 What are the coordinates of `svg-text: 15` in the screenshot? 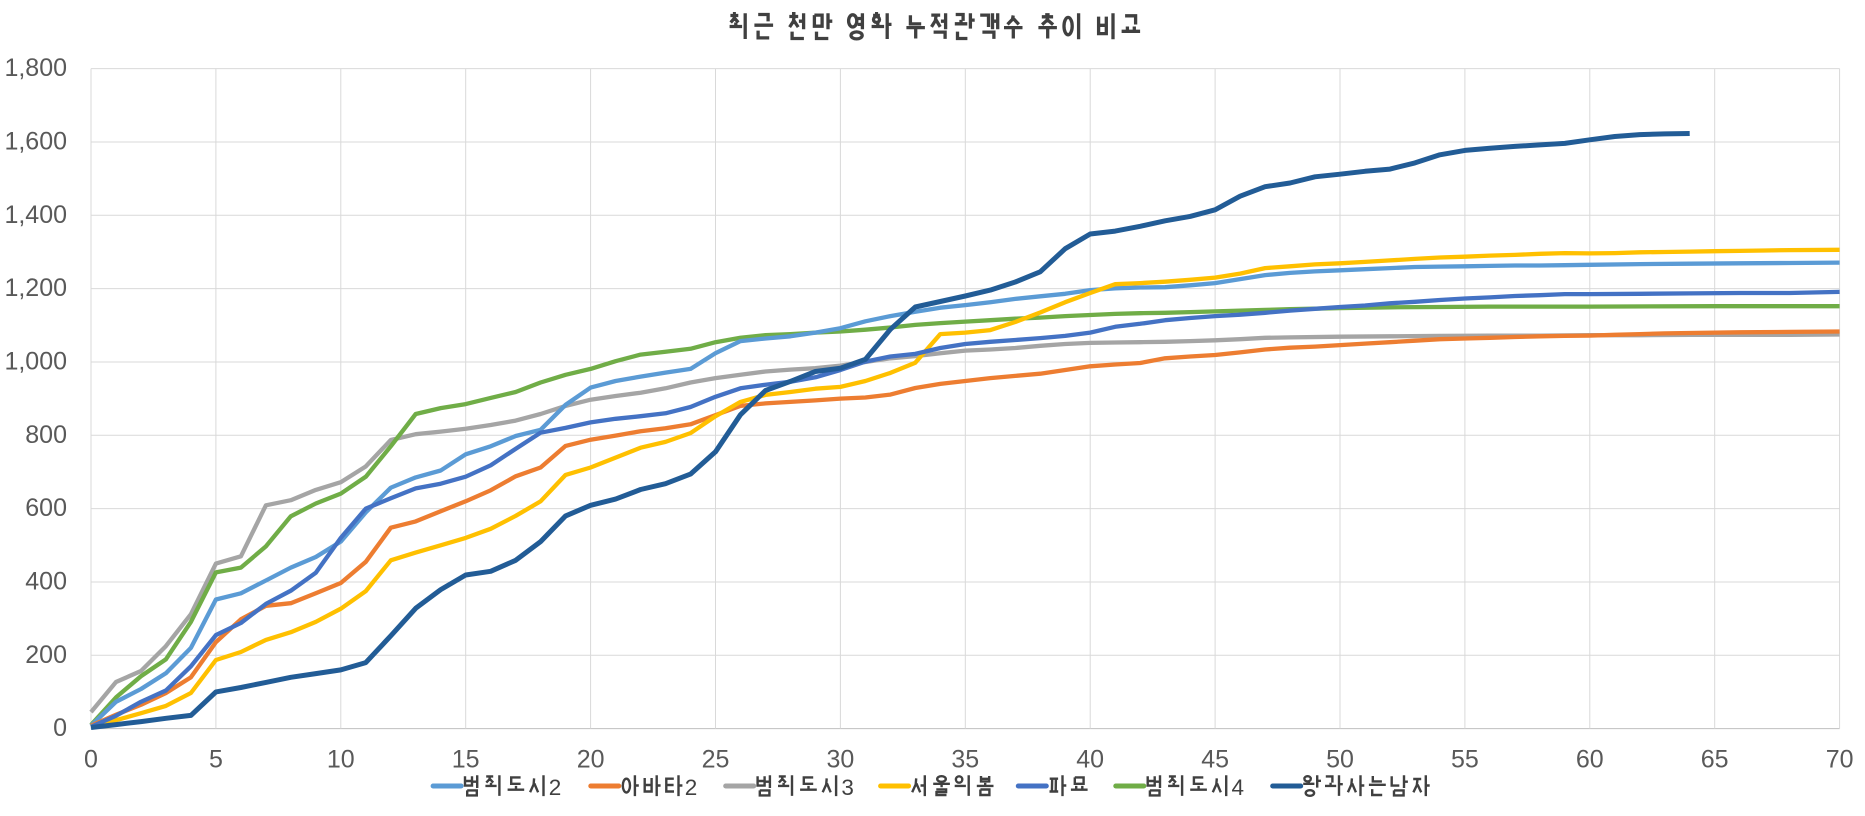 It's located at (466, 760).